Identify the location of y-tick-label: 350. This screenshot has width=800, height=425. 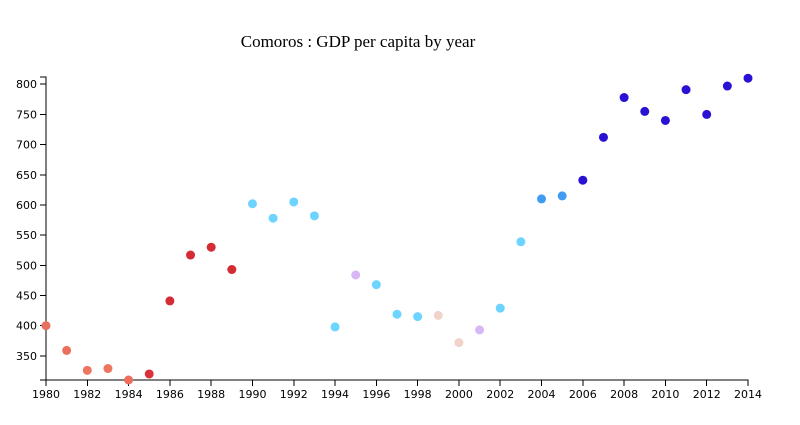
(26, 356).